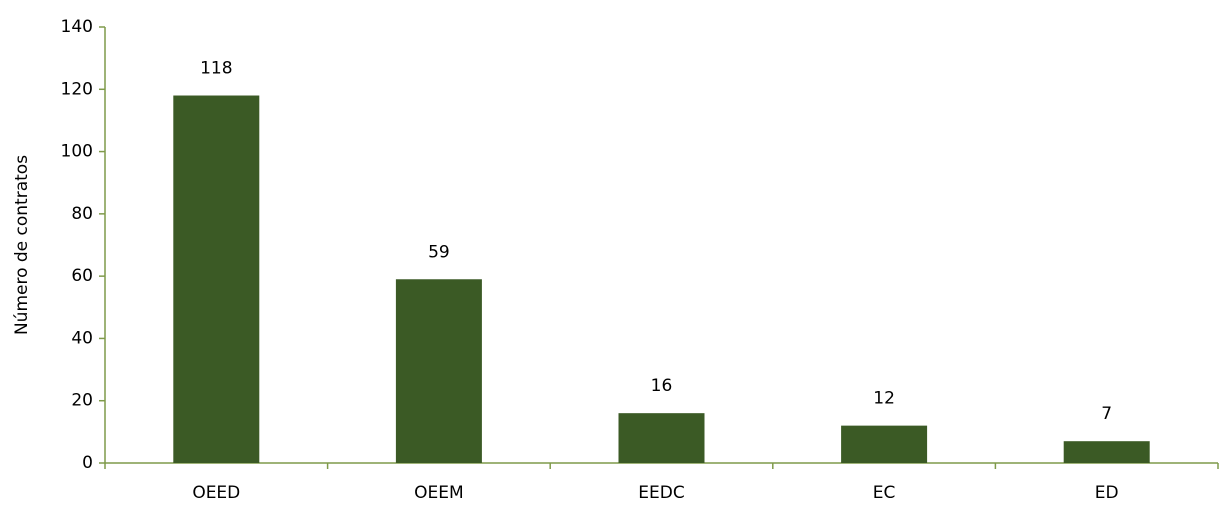 Image resolution: width=1220 pixels, height=505 pixels. What do you see at coordinates (77, 152) in the screenshot?
I see `y-tick-label: 100` at bounding box center [77, 152].